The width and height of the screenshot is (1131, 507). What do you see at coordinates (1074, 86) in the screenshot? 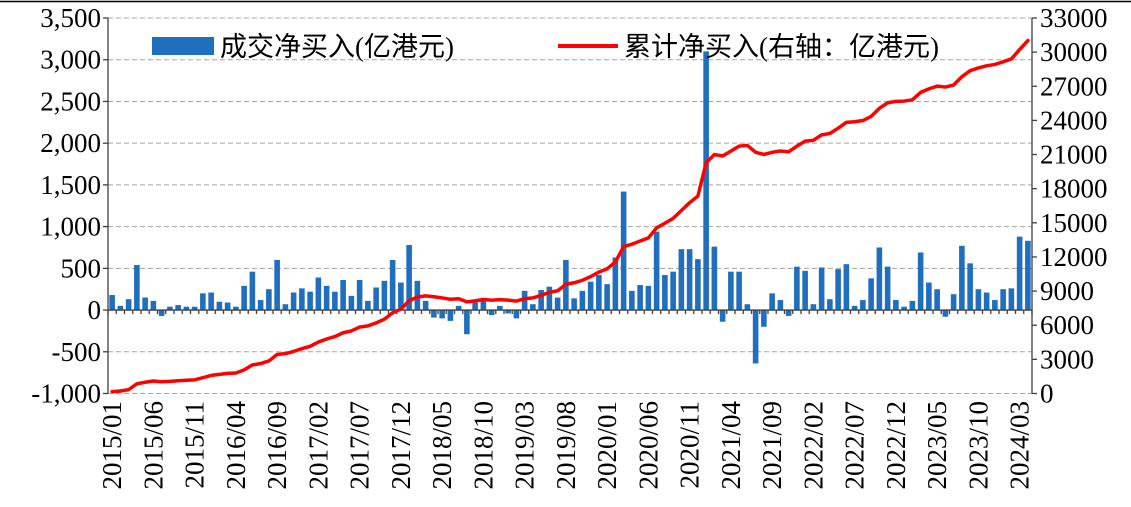
I see `right-axis-tick-label: 27000` at bounding box center [1074, 86].